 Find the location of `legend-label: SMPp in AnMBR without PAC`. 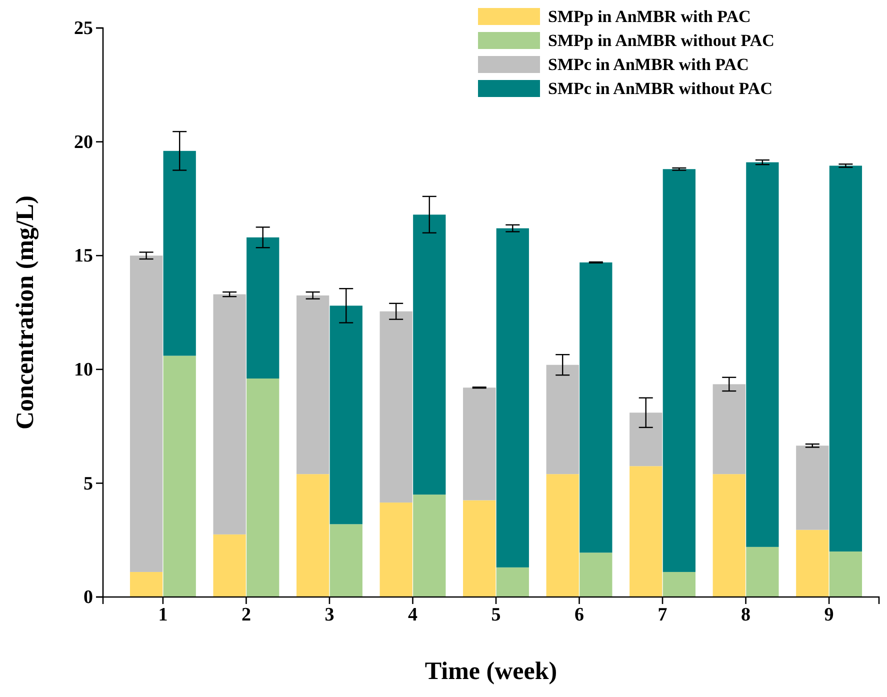

legend-label: SMPp in AnMBR without PAC is located at coordinates (661, 40).